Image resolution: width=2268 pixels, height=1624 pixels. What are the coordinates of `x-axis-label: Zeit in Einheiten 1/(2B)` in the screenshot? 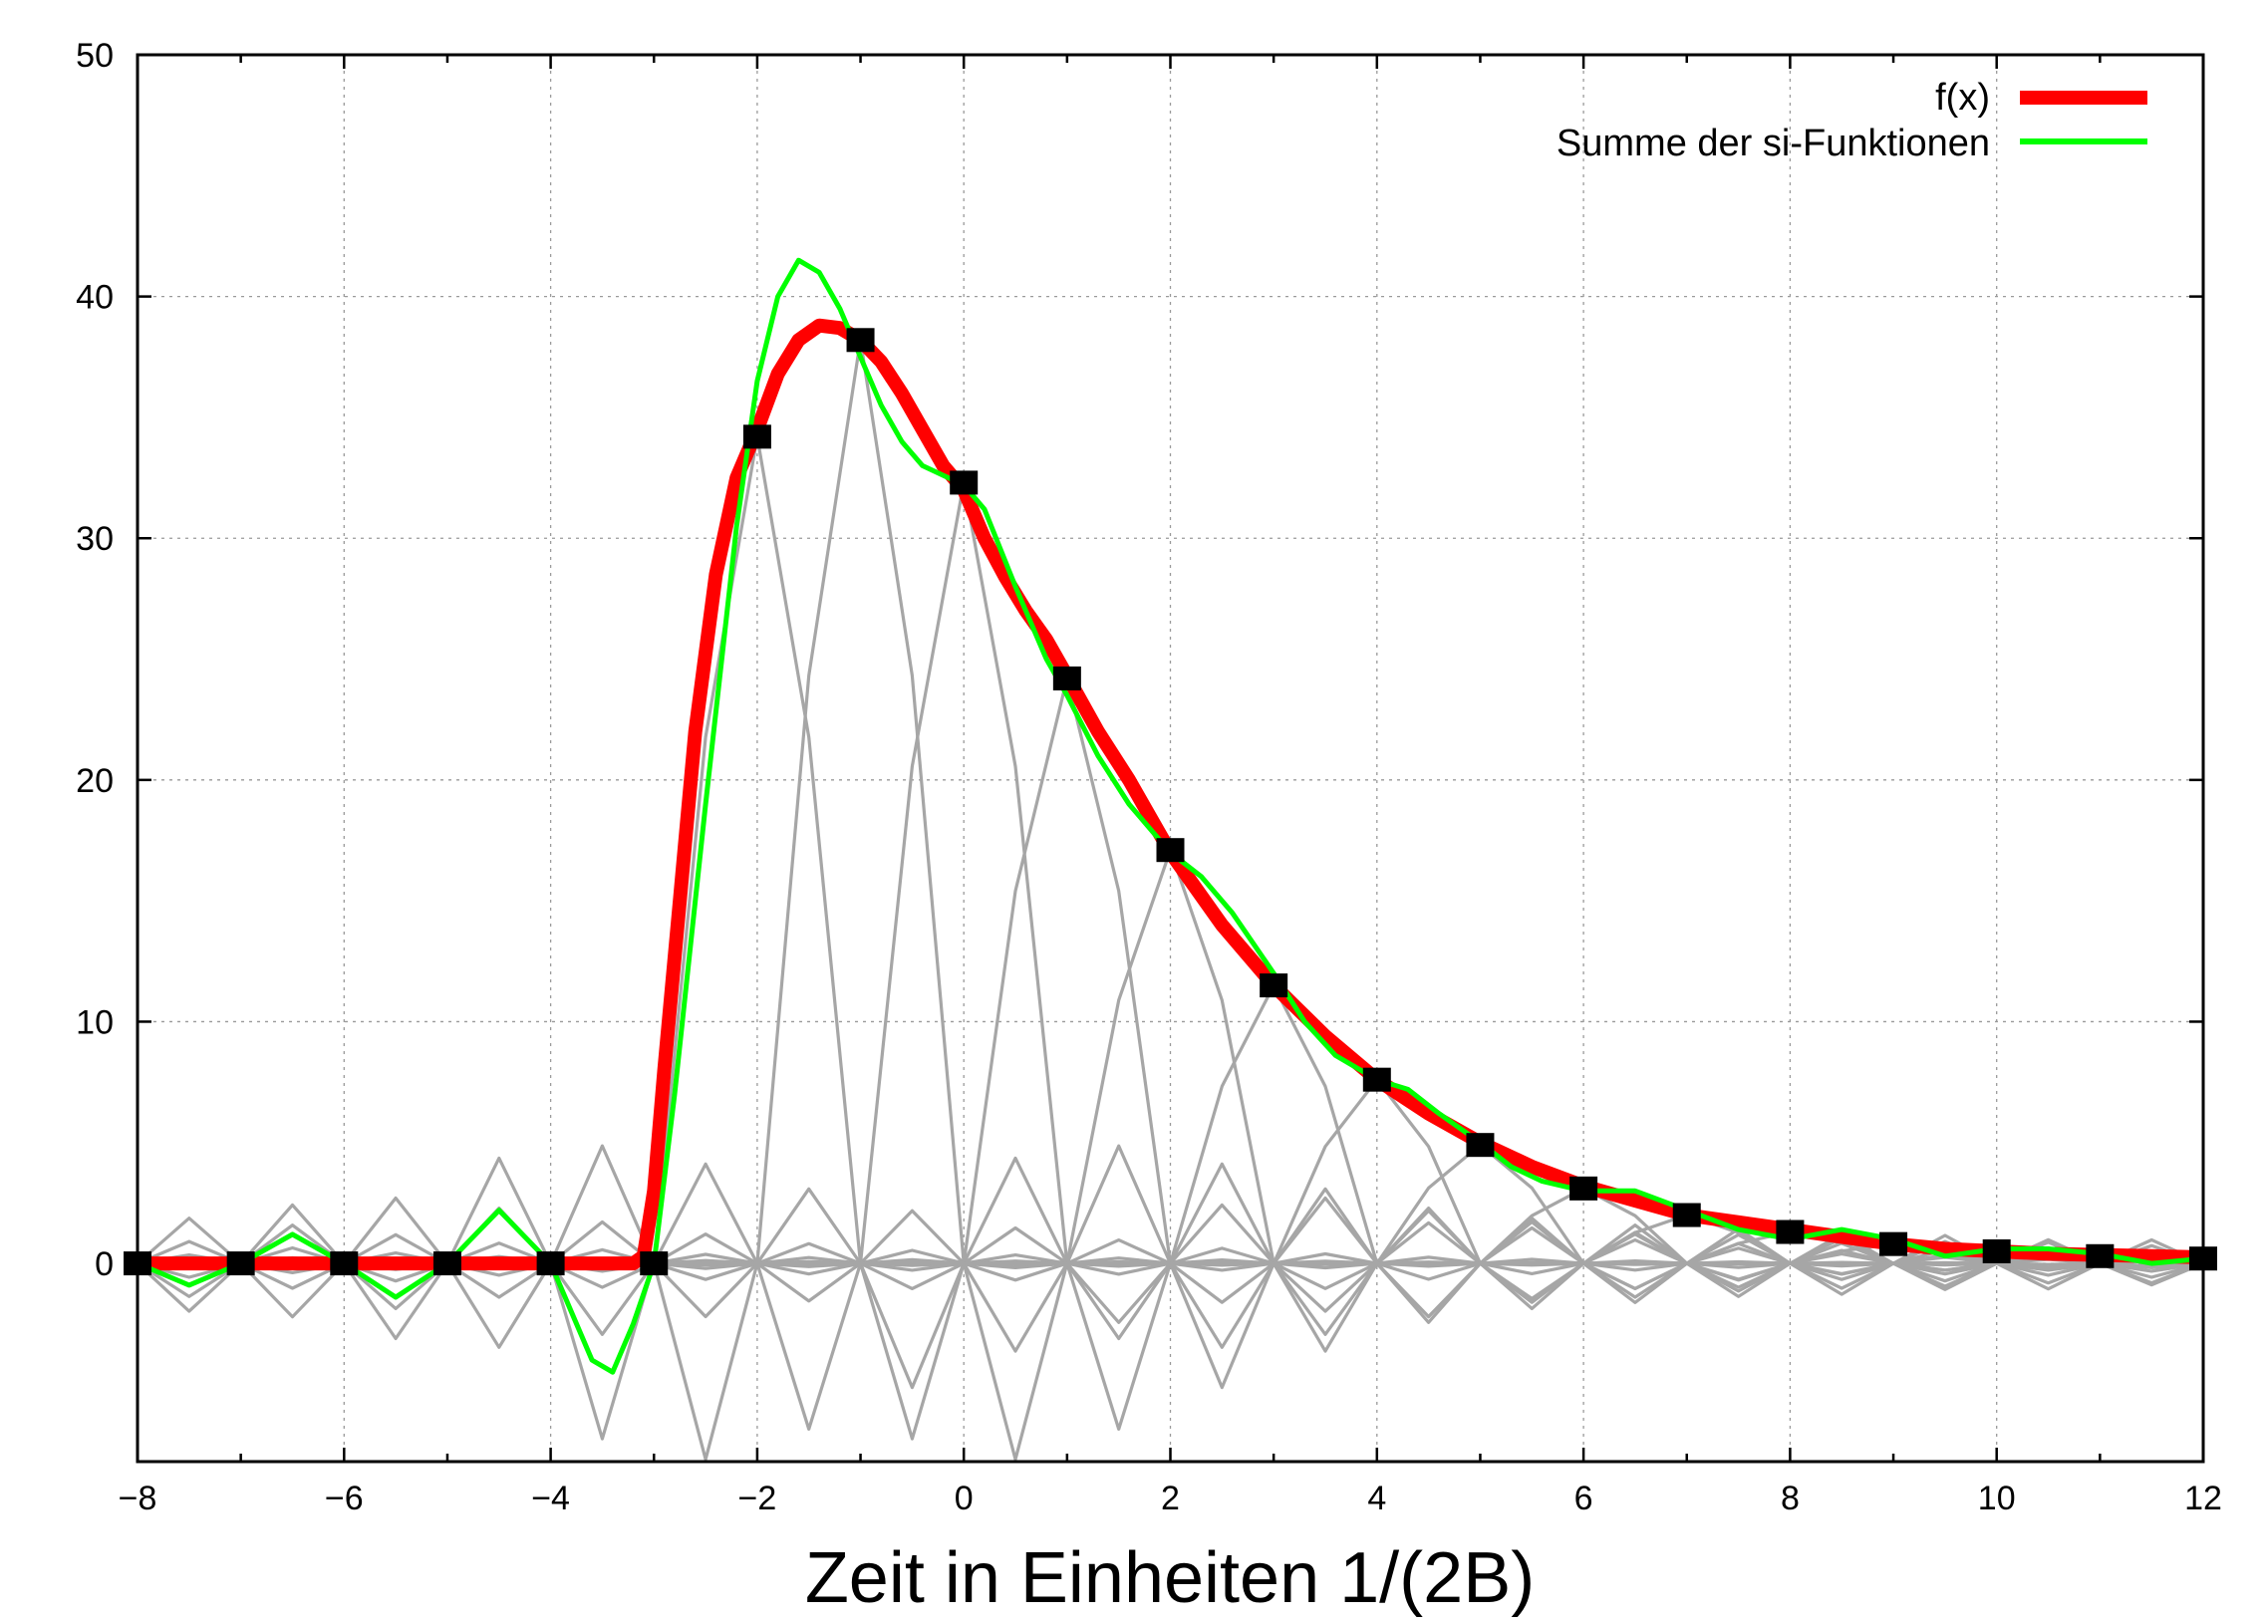 It's located at (1170, 1578).